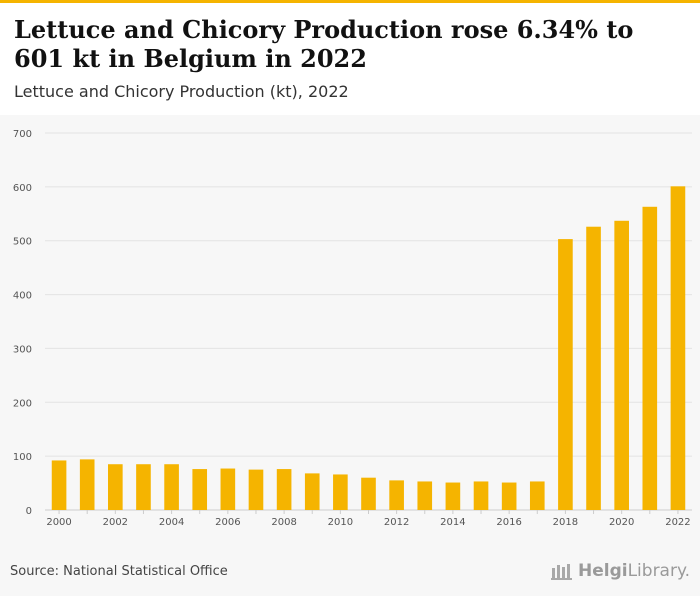  What do you see at coordinates (621, 522) in the screenshot?
I see `x-tick-label: 2020` at bounding box center [621, 522].